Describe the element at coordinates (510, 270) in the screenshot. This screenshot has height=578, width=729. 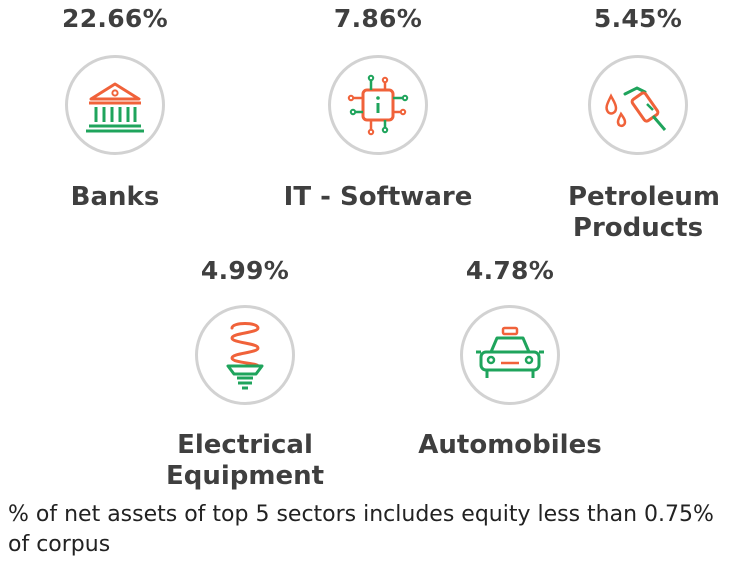
I see `sector-percent: 4.78%` at that location.